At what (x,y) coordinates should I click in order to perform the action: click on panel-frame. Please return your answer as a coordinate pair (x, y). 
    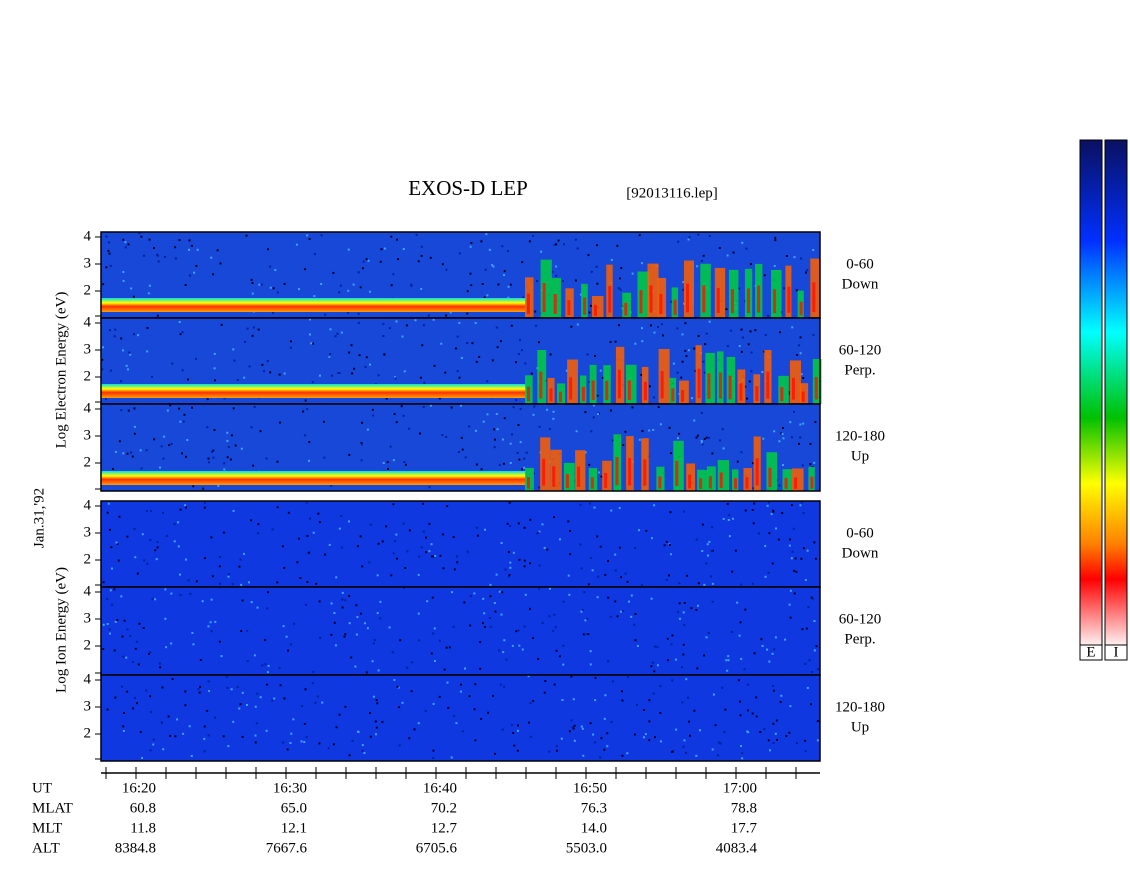
    Looking at the image, I should click on (460, 447).